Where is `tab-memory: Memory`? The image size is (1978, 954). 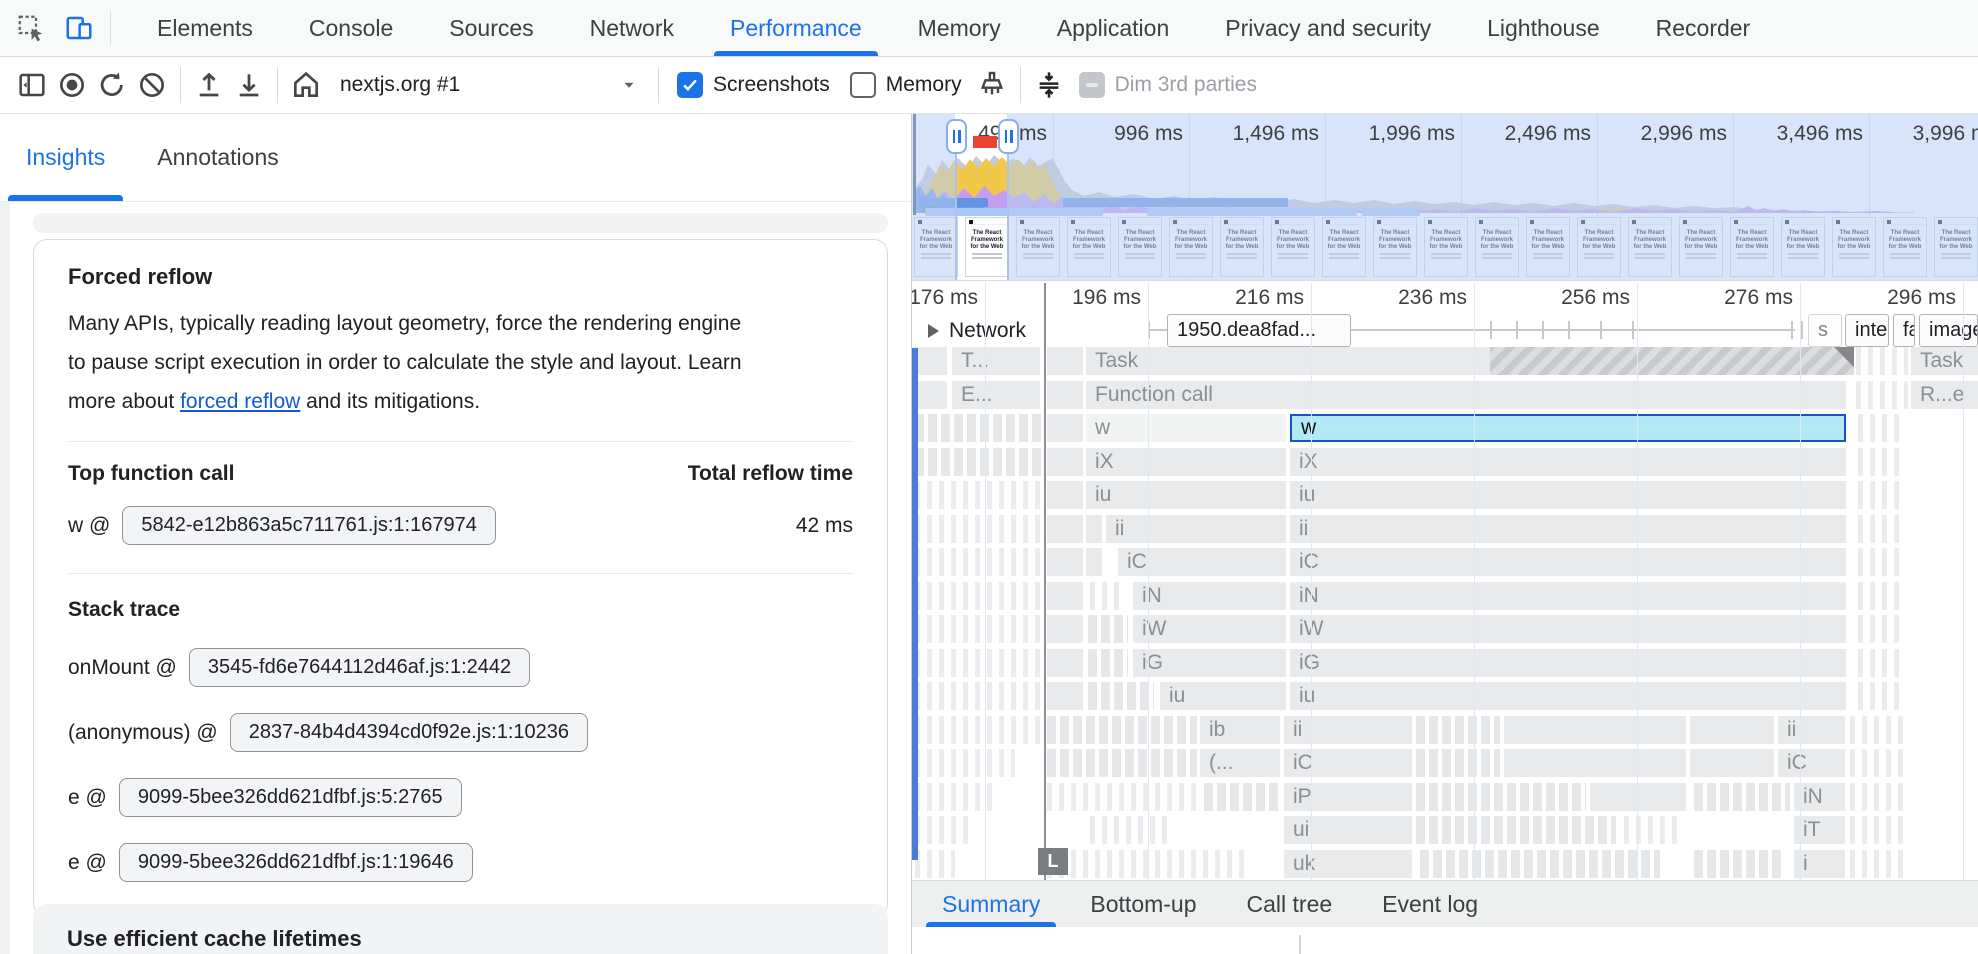 tab-memory: Memory is located at coordinates (959, 27).